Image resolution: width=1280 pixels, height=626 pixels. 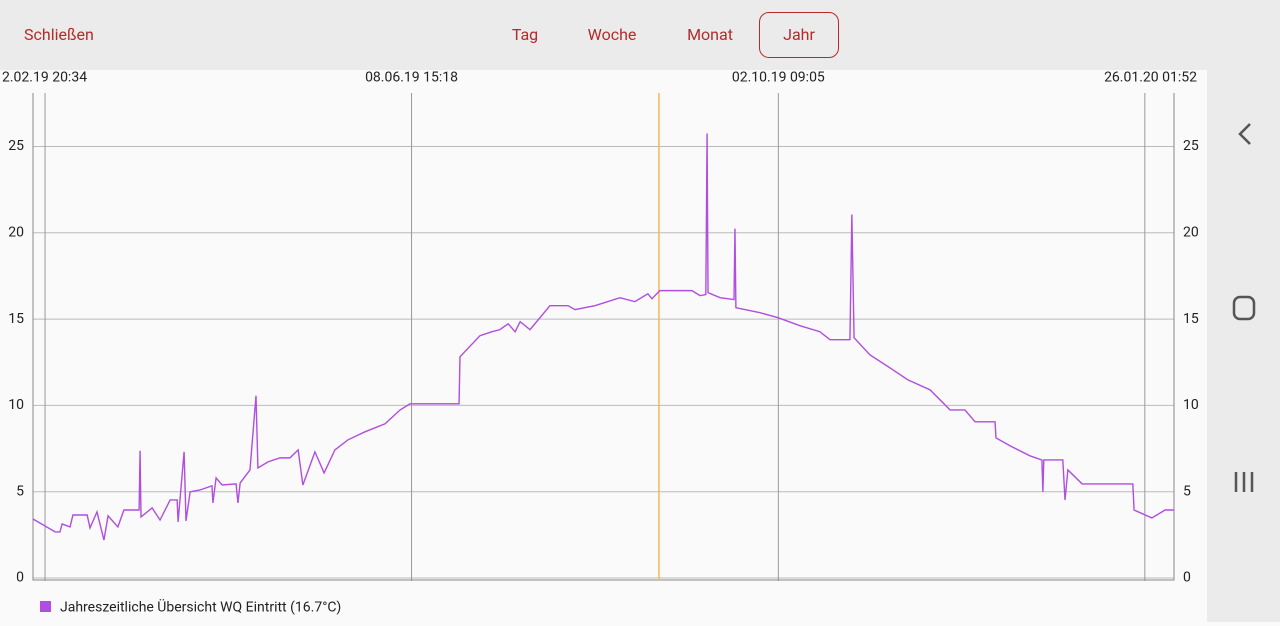 I want to click on x-tick-label: 26.01.20 01:52, so click(x=1150, y=78).